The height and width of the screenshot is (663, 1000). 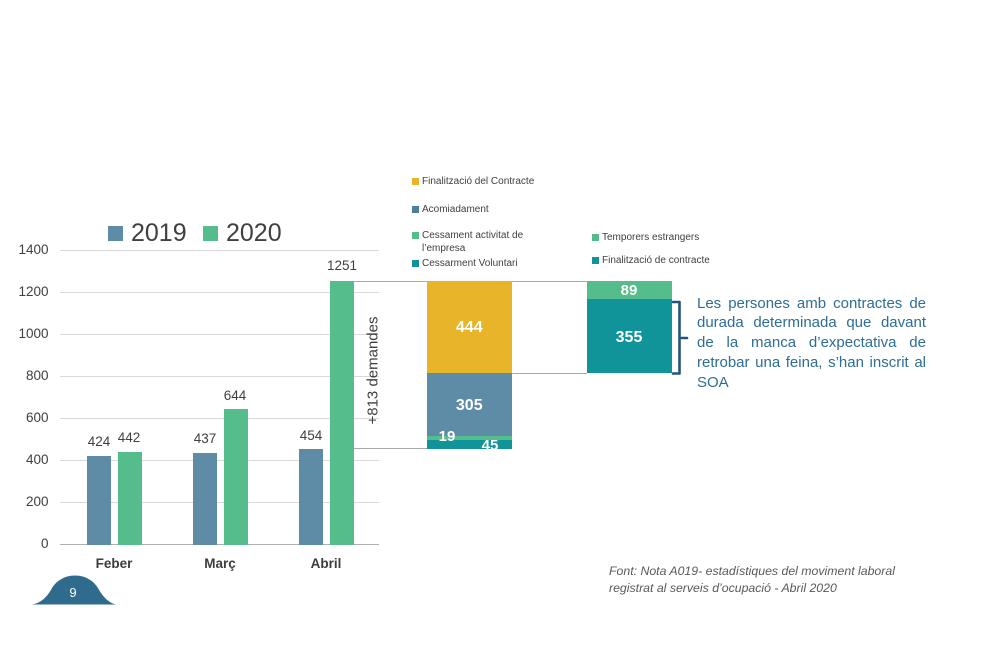 I want to click on svg-text: 9, so click(x=72, y=592).